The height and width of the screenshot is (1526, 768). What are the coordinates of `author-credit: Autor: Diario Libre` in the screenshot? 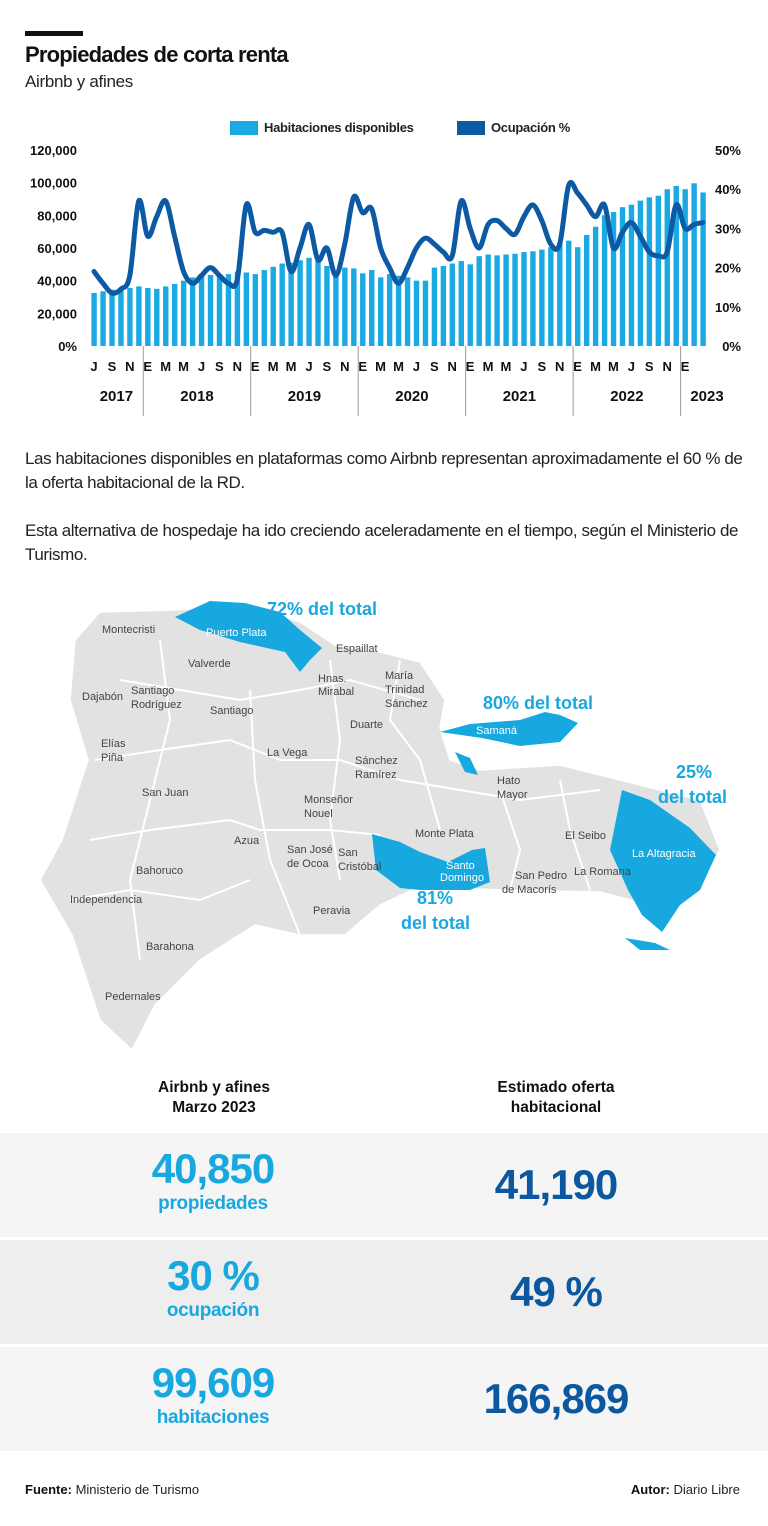 It's located at (685, 1489).